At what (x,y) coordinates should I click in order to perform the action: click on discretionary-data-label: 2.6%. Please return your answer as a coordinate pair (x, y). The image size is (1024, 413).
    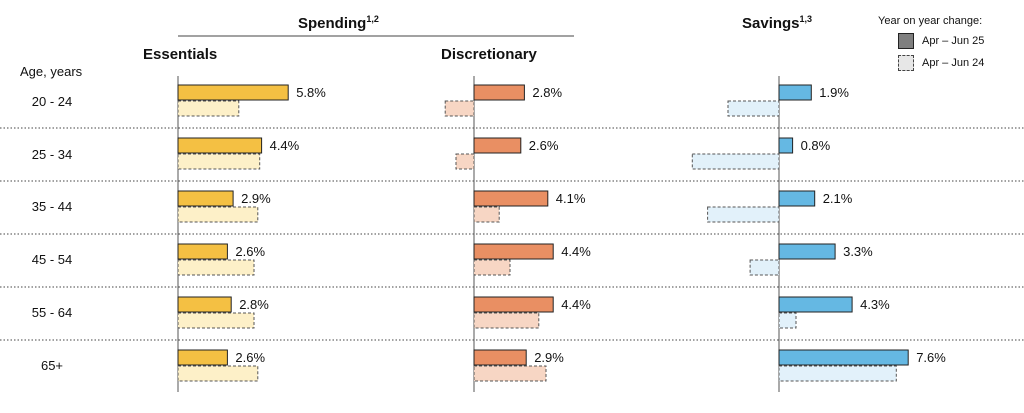
    Looking at the image, I should click on (544, 145).